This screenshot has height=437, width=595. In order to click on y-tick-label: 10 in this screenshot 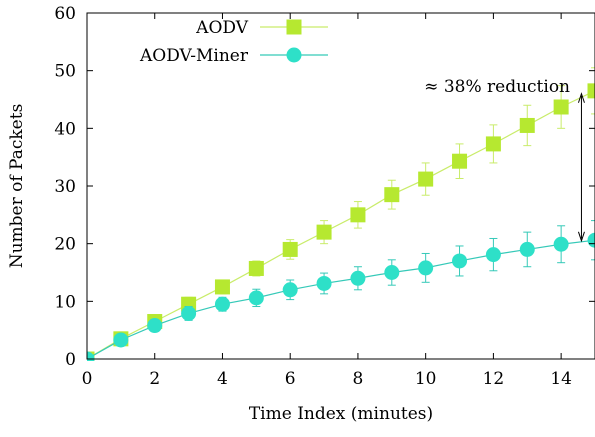, I will do `click(65, 302)`.